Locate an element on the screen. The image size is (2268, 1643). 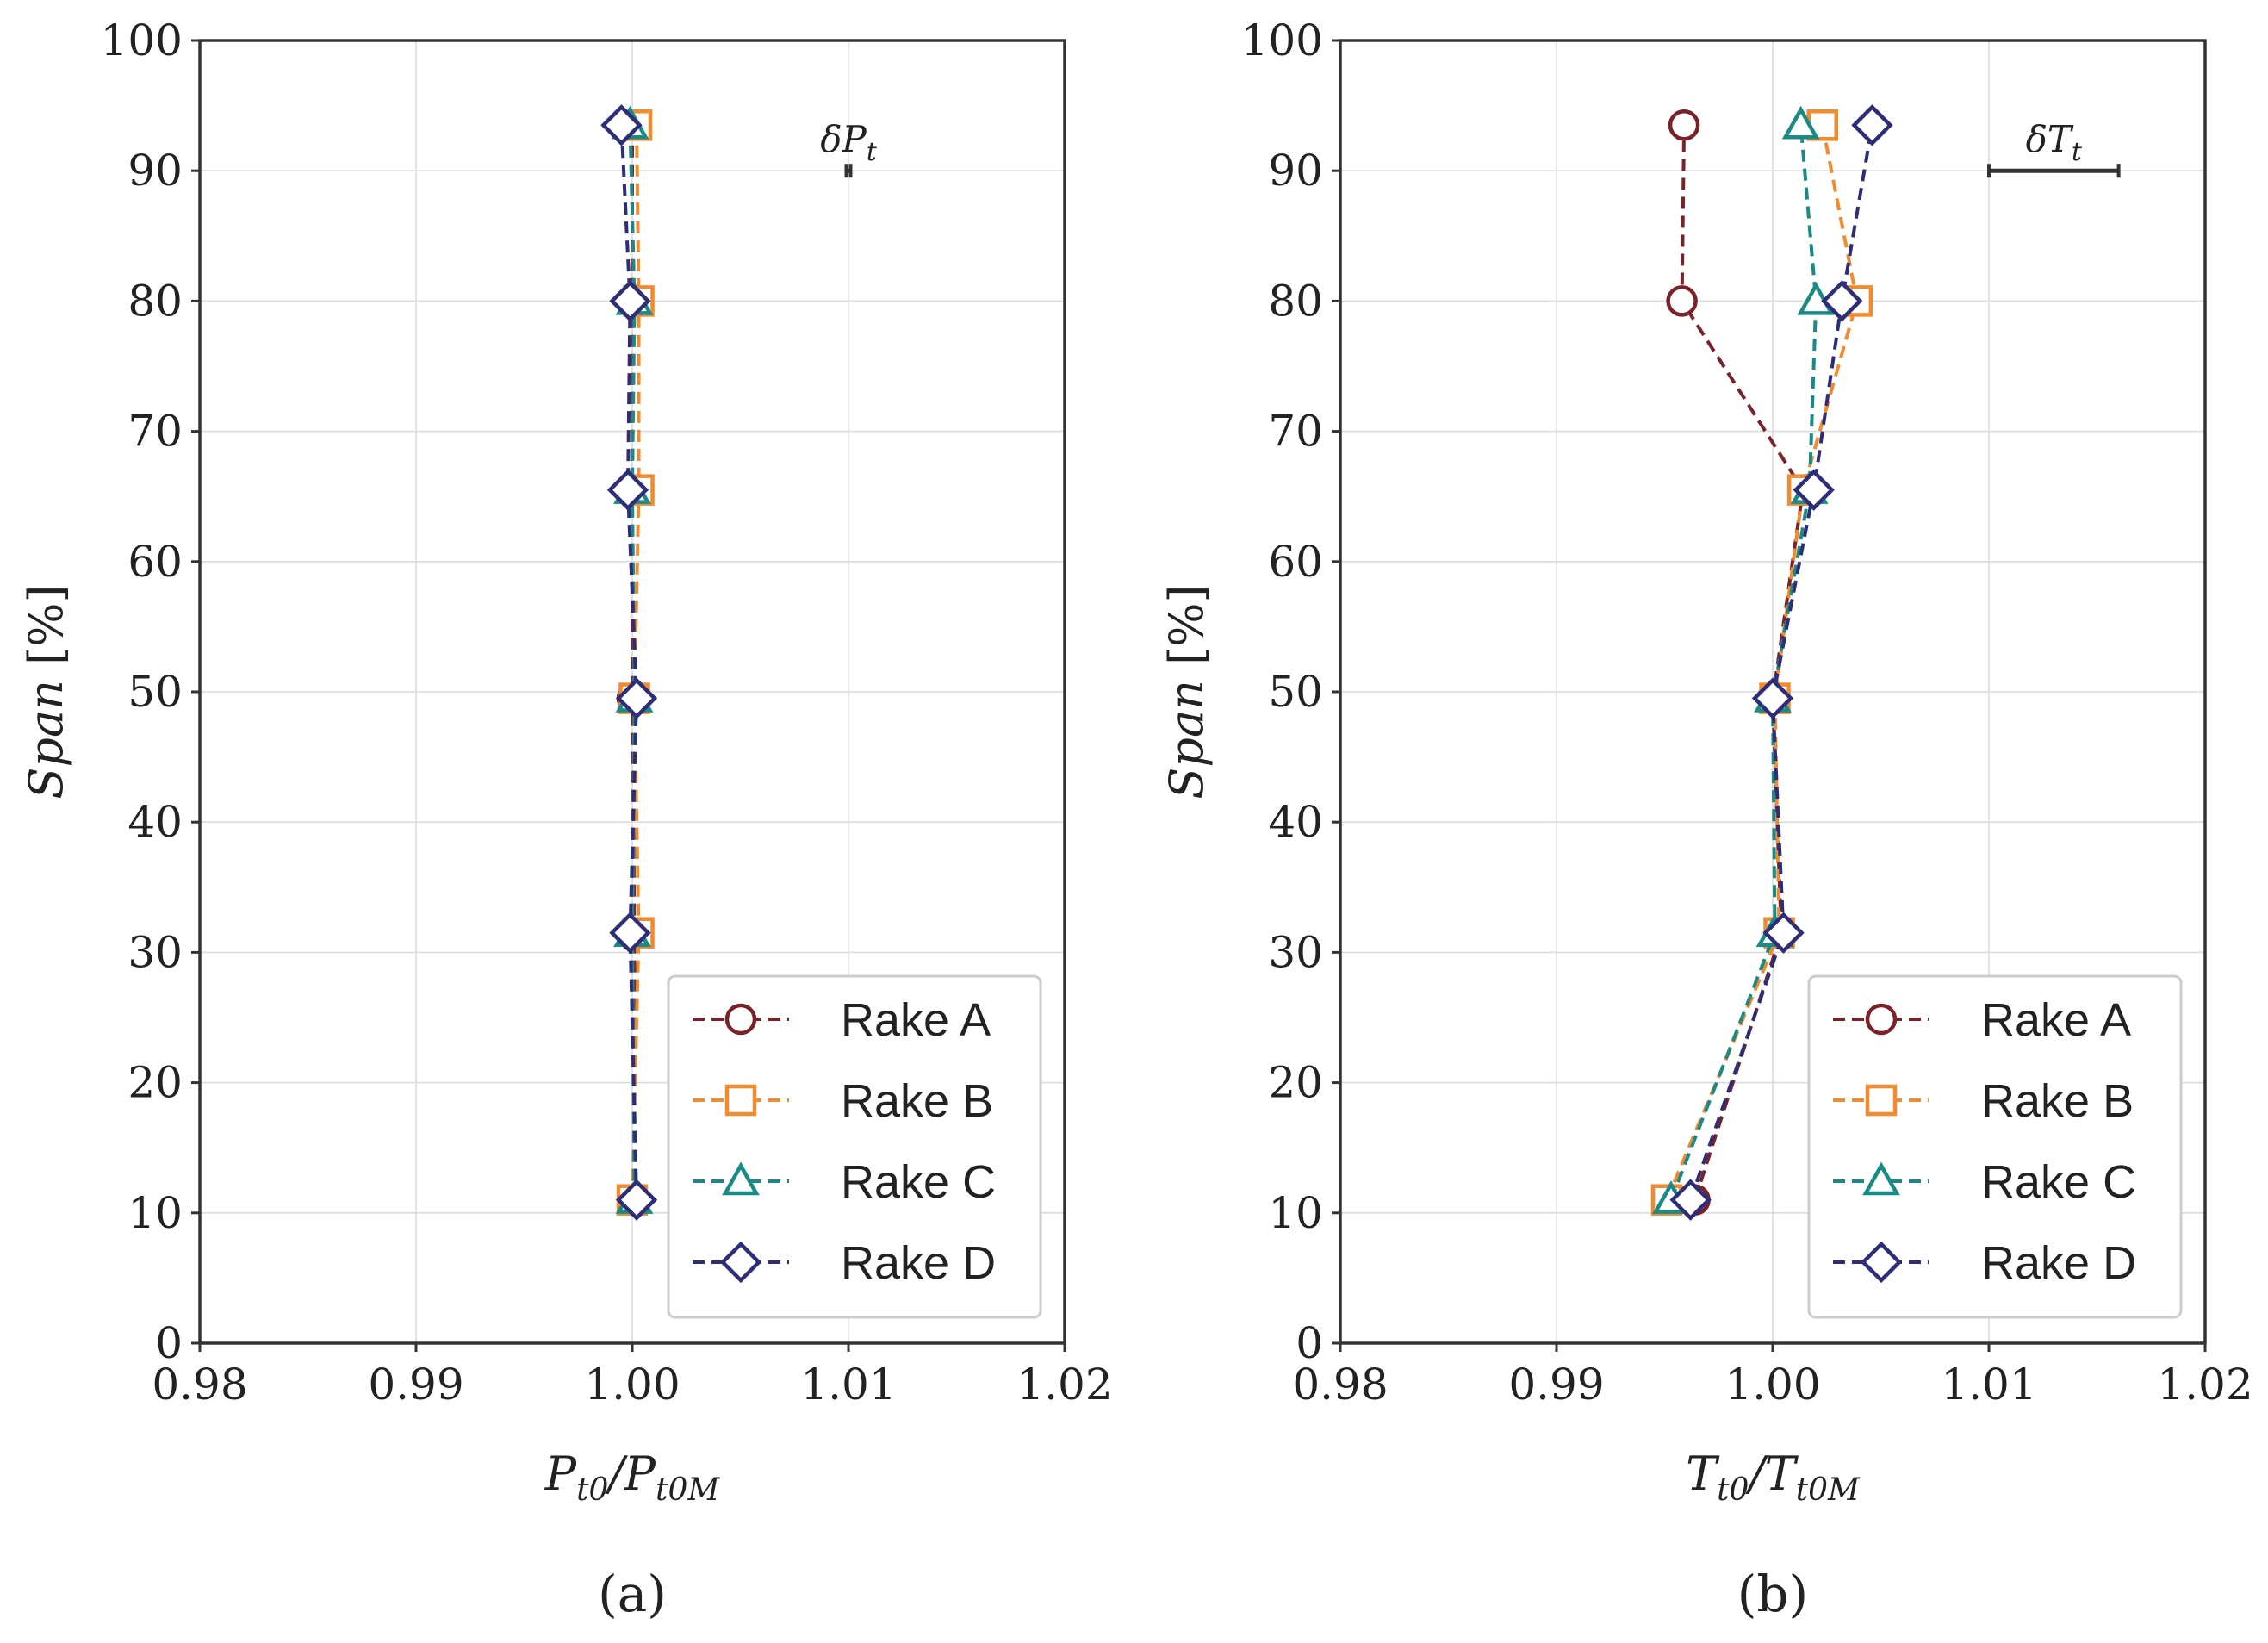
x-axis-label-slash: /P is located at coordinates (630, 1474).